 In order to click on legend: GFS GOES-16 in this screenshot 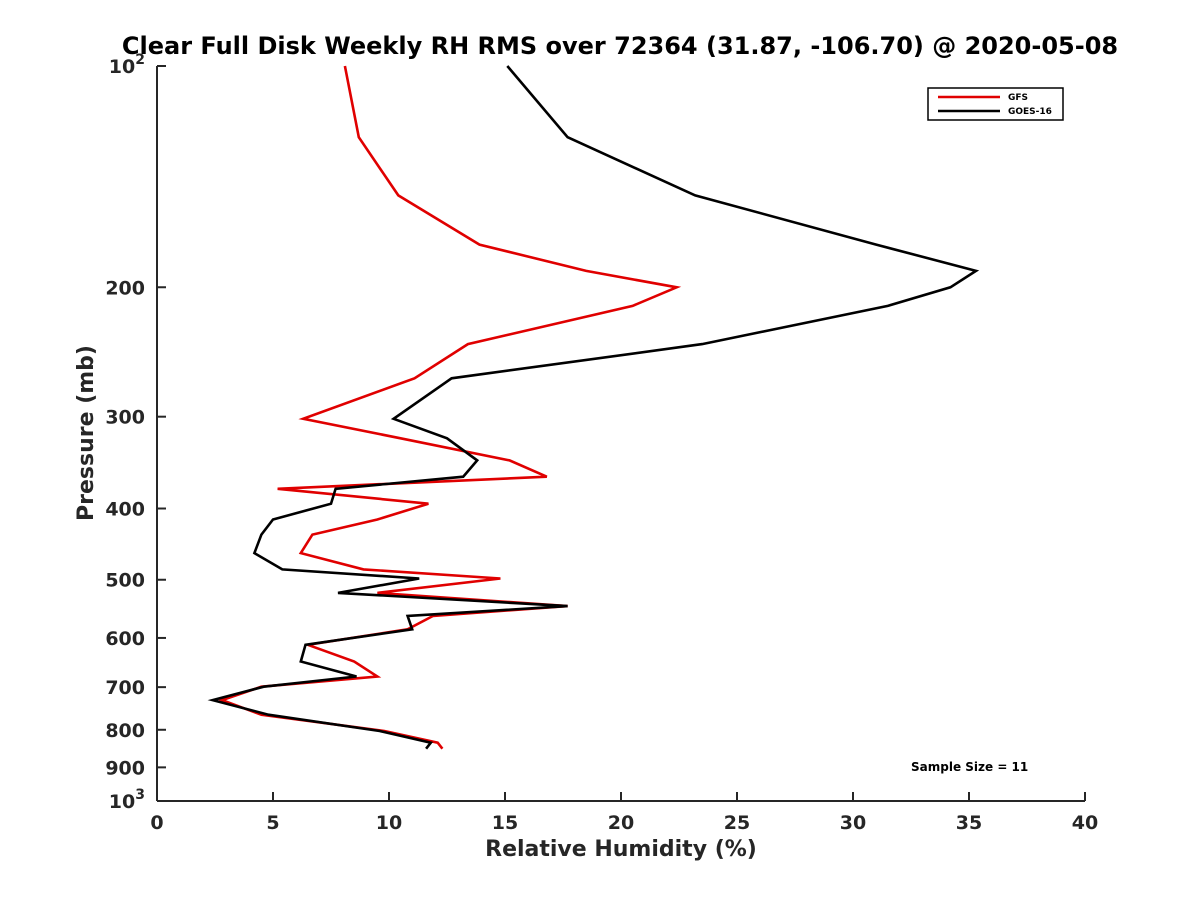, I will do `click(995, 104)`.